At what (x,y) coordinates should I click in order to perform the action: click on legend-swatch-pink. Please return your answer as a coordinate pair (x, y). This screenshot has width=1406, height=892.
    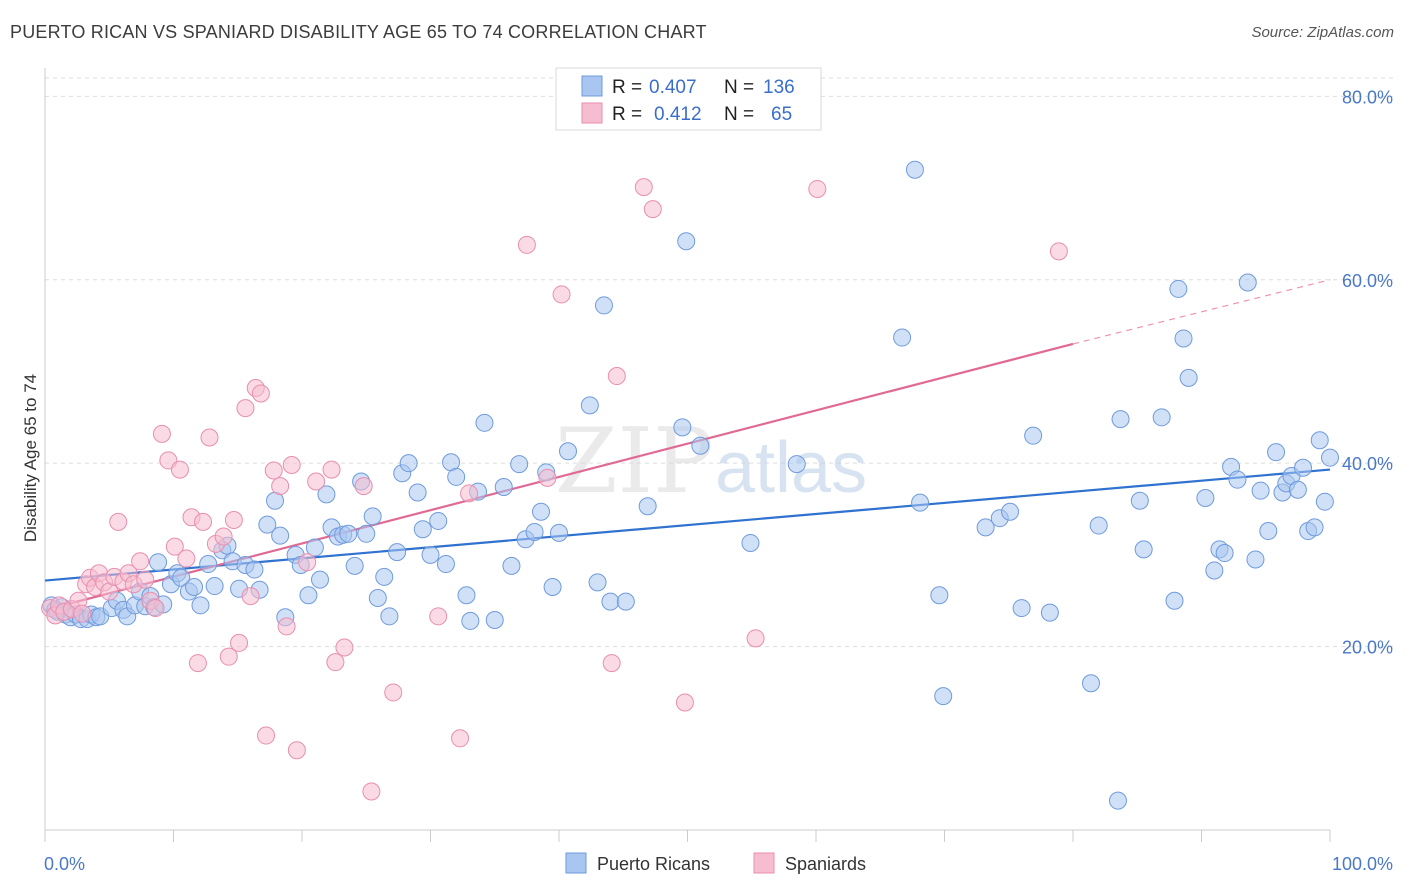
    Looking at the image, I should click on (592, 113).